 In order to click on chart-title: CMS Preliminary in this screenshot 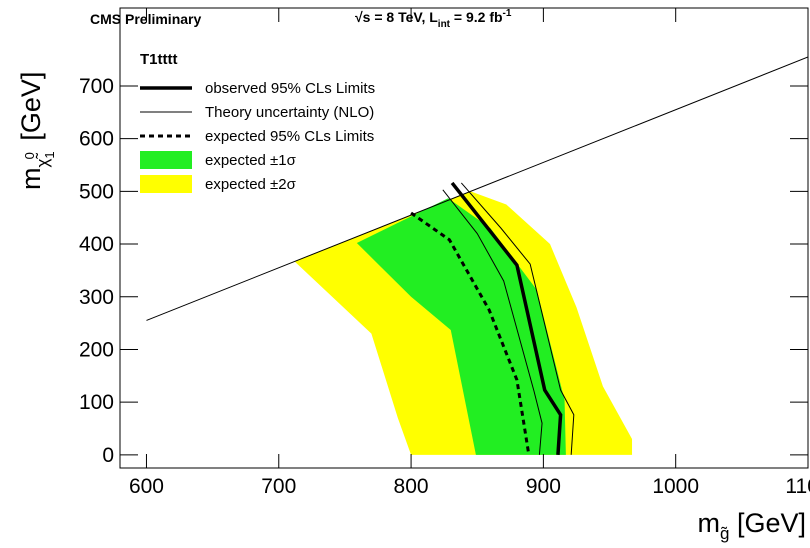, I will do `click(145, 19)`.